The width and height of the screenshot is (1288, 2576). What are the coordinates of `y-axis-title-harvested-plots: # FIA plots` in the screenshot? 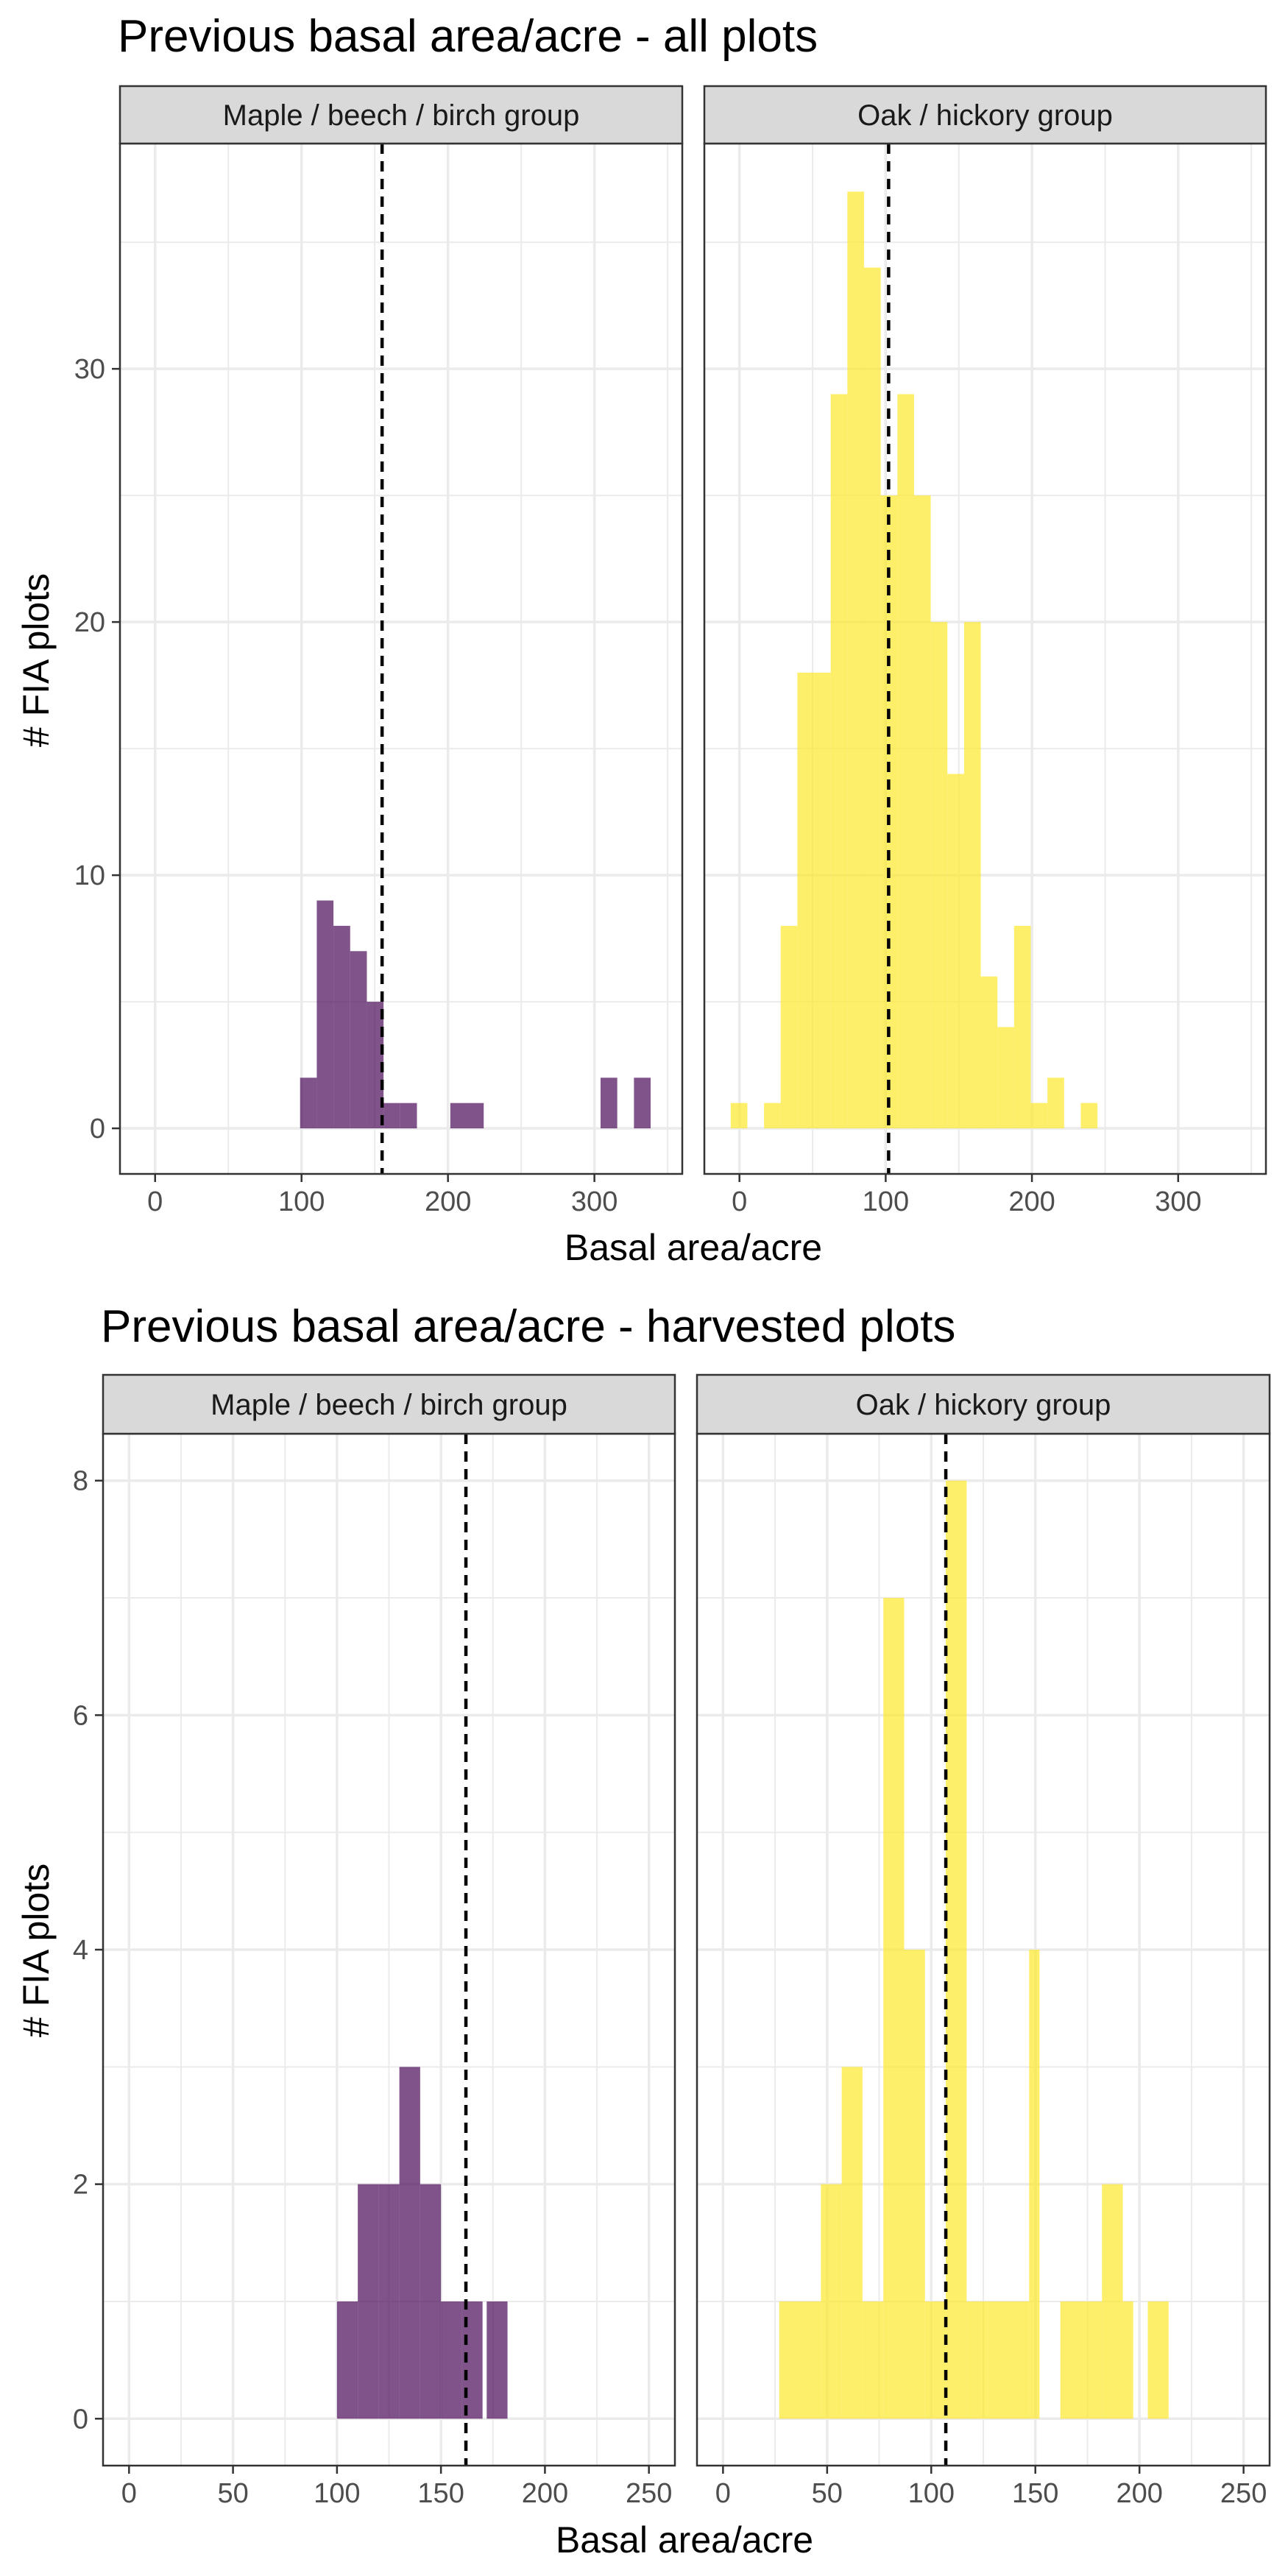 It's located at (36, 1950).